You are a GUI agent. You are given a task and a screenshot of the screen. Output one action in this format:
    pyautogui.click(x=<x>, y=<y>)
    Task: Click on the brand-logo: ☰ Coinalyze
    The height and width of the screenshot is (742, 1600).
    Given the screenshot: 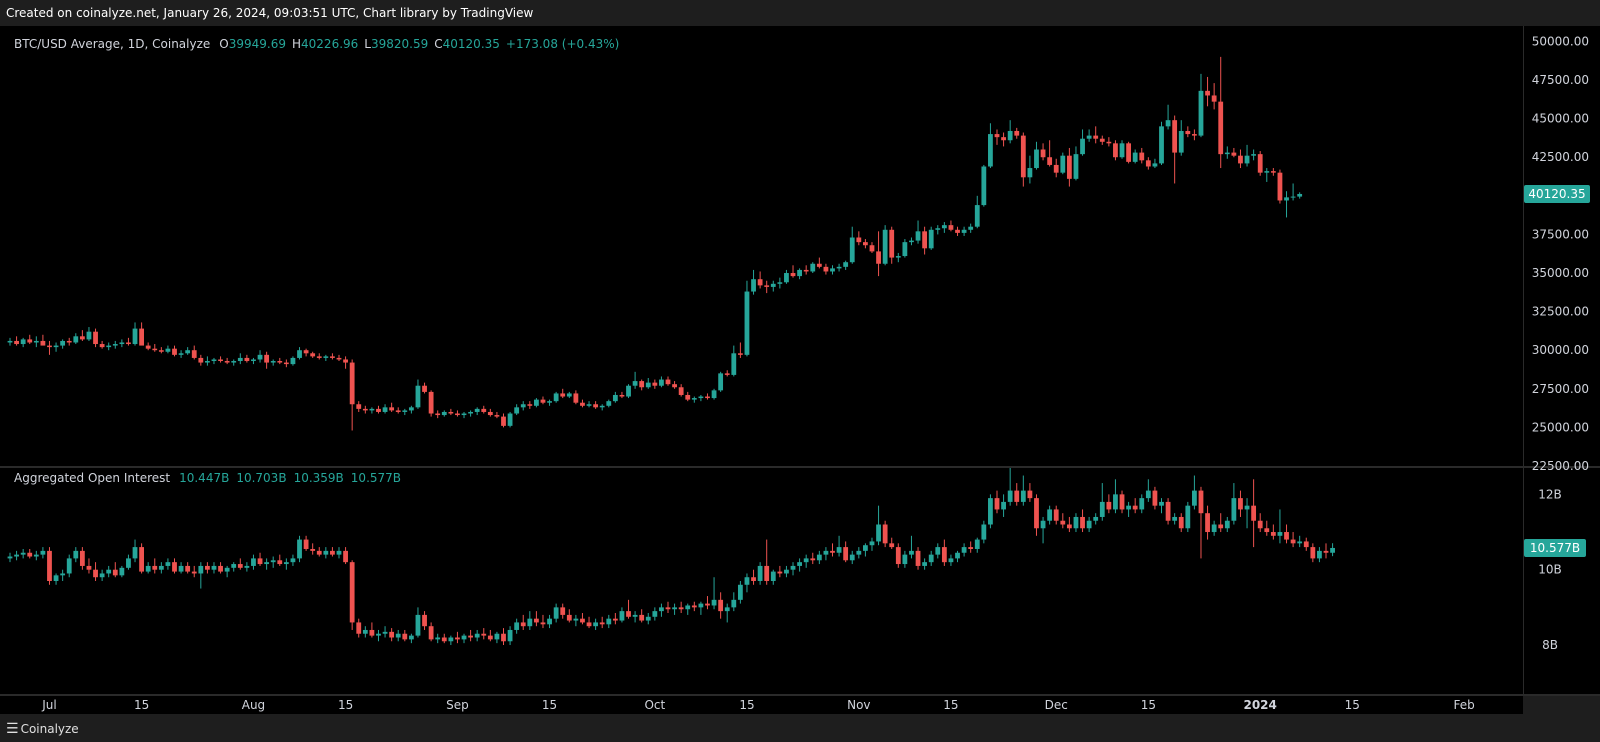 What is the action you would take?
    pyautogui.click(x=42, y=729)
    